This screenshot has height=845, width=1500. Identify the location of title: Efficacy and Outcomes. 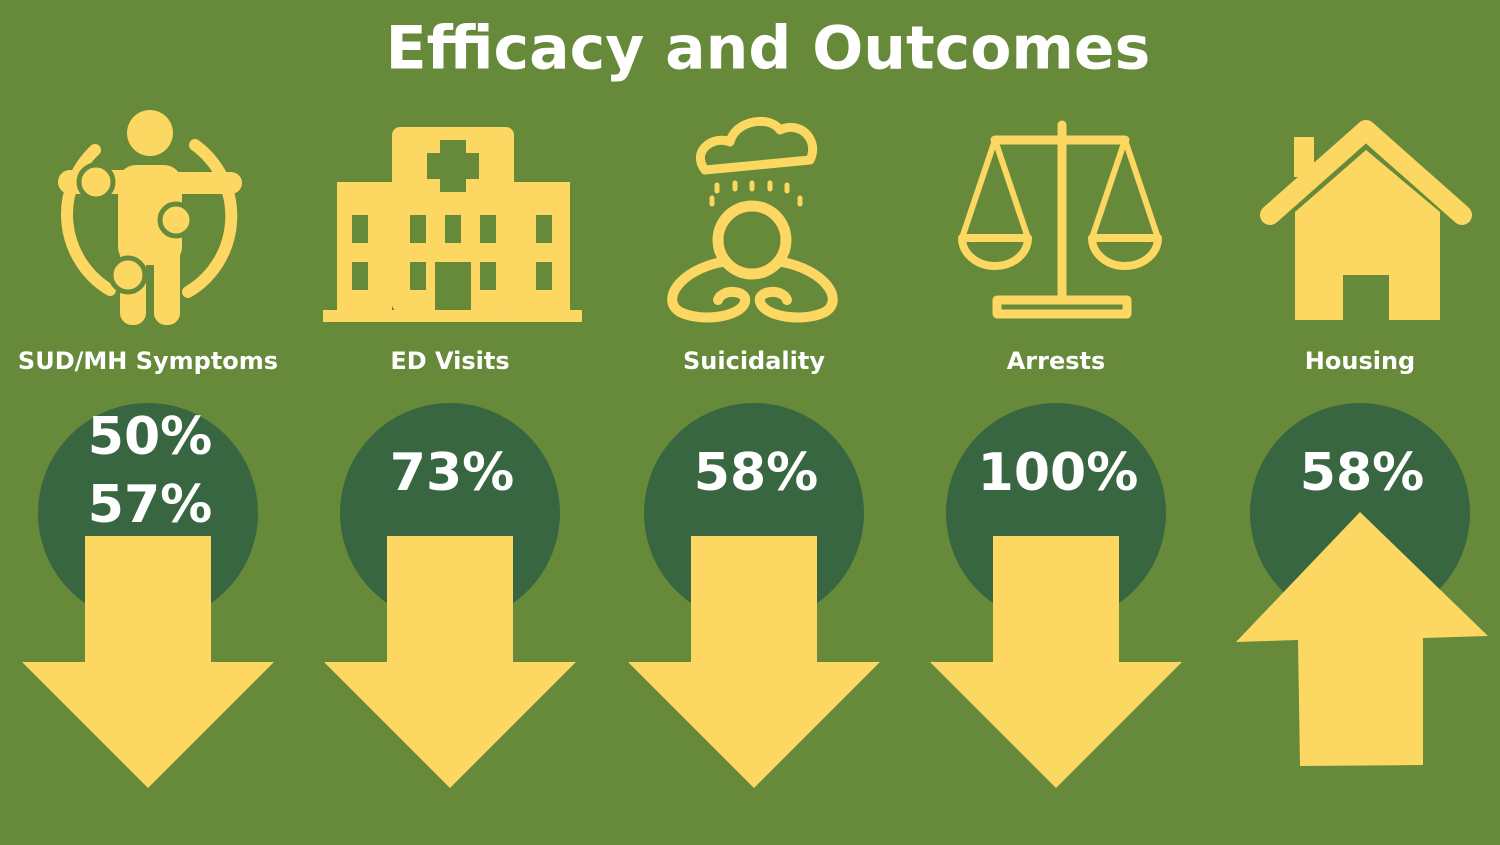
(768, 49).